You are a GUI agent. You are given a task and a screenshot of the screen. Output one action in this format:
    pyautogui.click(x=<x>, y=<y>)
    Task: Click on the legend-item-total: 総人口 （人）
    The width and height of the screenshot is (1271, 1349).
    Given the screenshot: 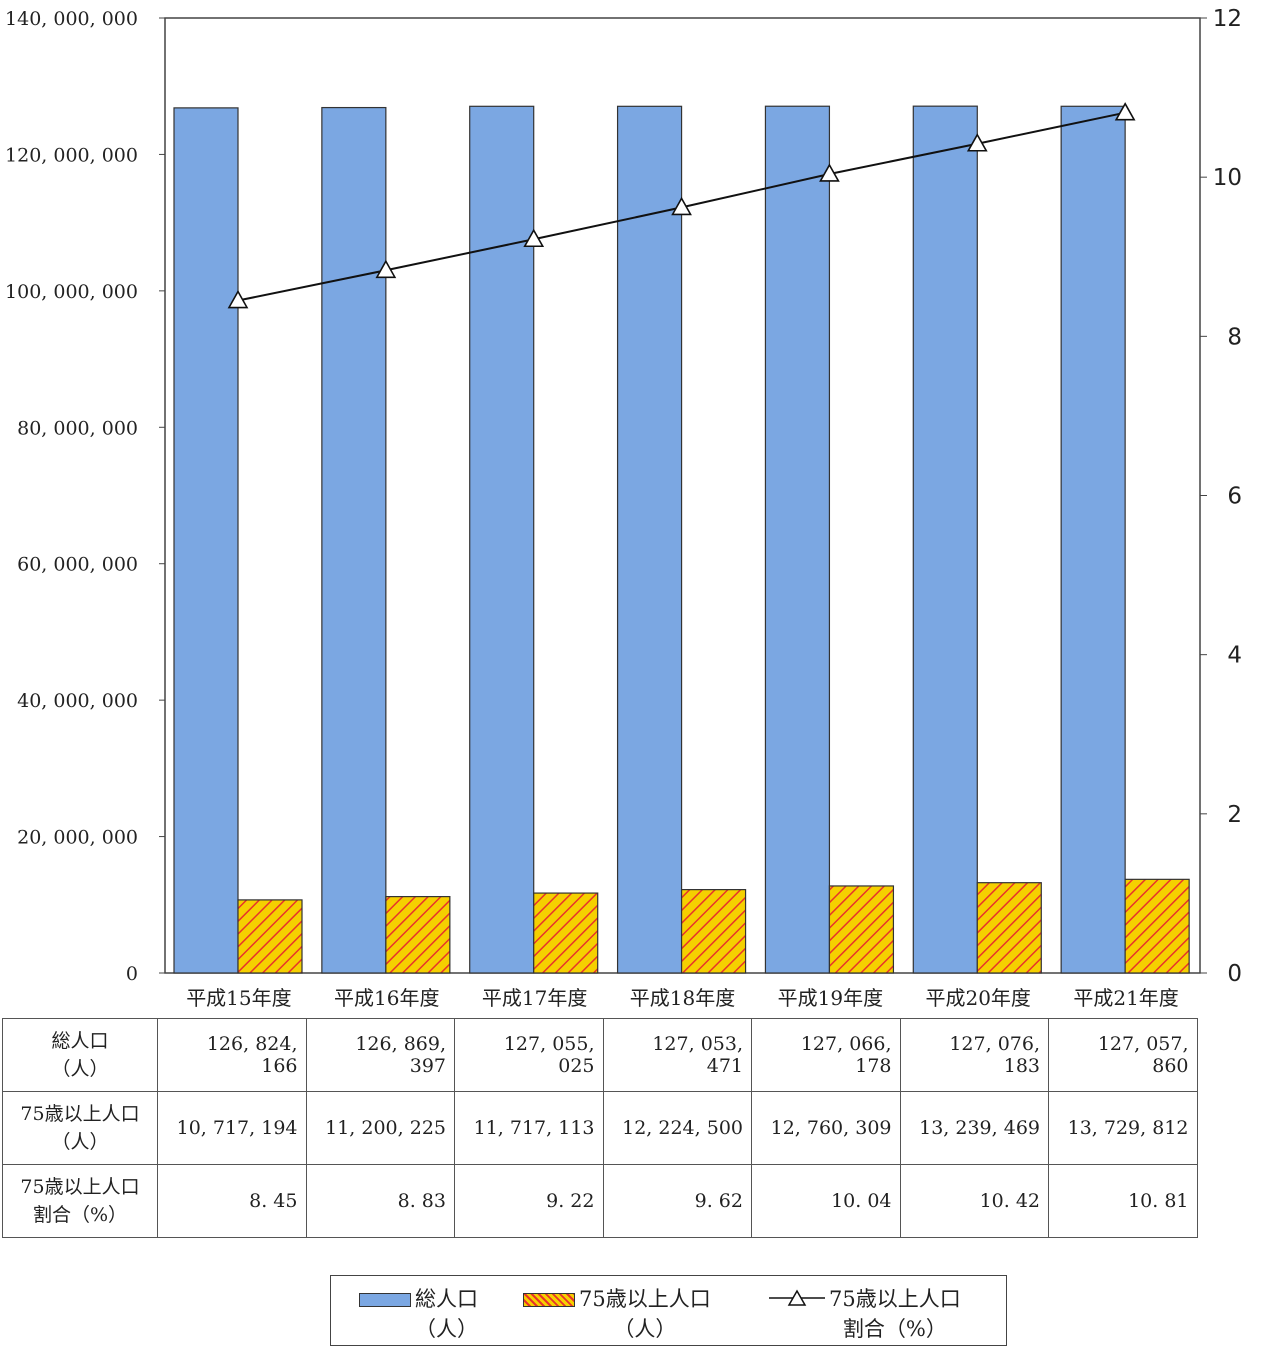 What is the action you would take?
    pyautogui.click(x=418, y=1314)
    